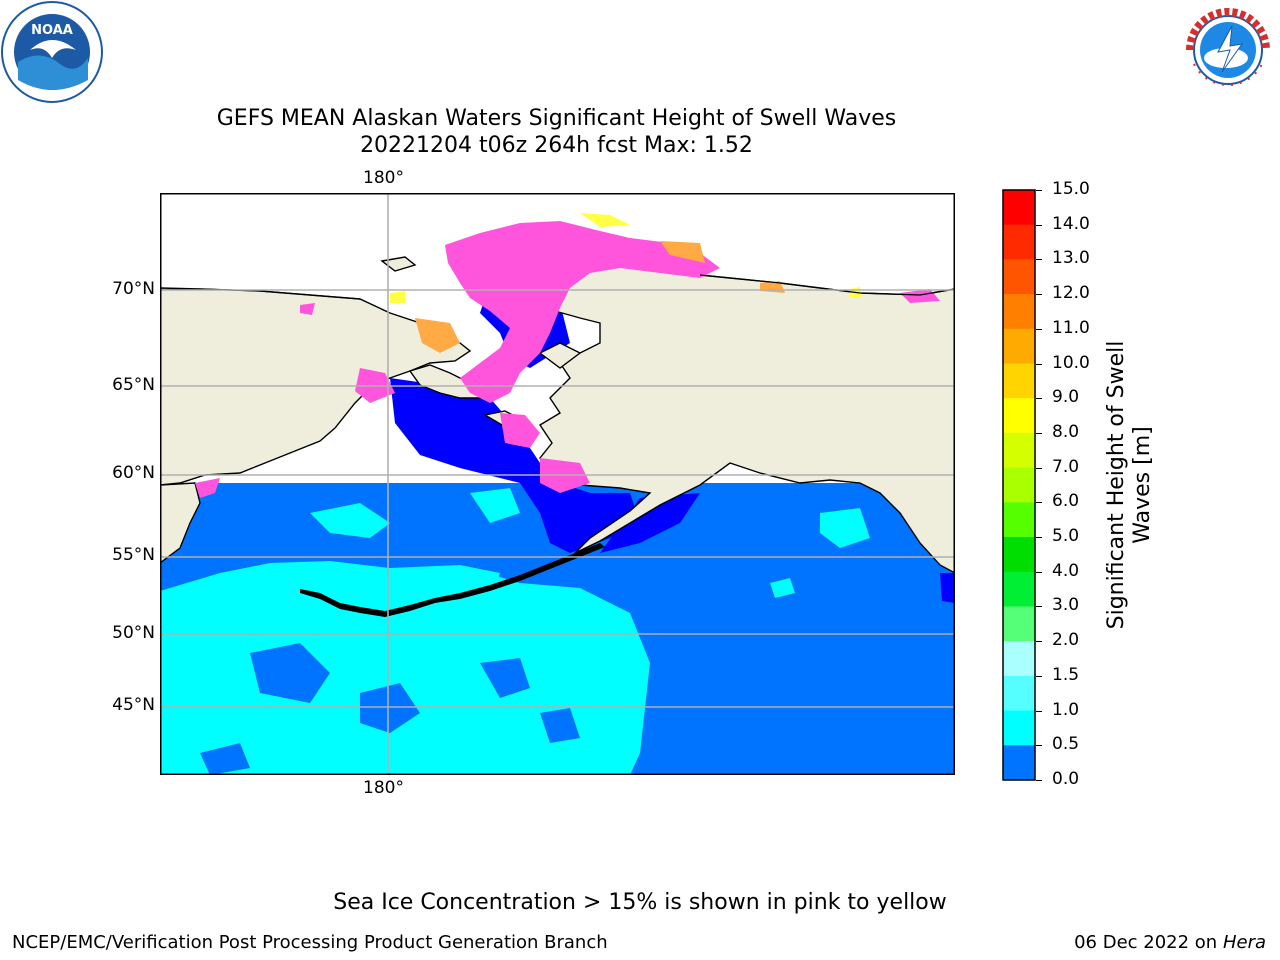 This screenshot has height=960, width=1280. Describe the element at coordinates (1244, 942) in the screenshot. I see `footer-machine: Hera` at that location.